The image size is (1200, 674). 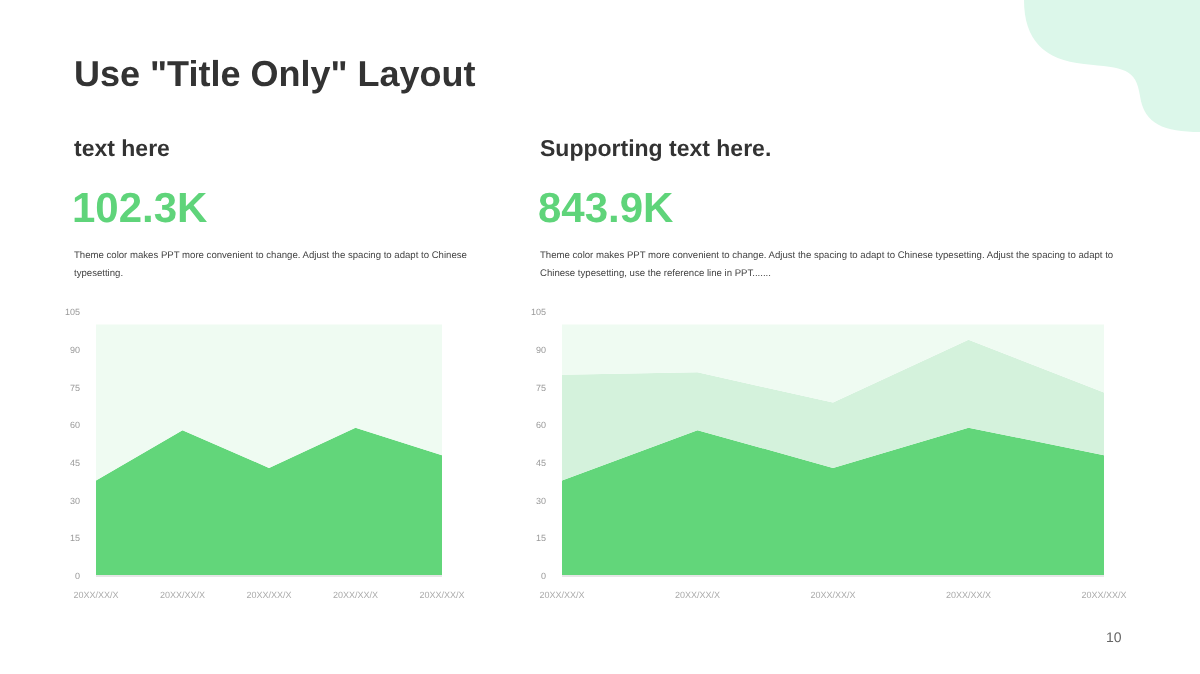 What do you see at coordinates (140, 210) in the screenshot?
I see `chart-subtitle: 102.3K` at bounding box center [140, 210].